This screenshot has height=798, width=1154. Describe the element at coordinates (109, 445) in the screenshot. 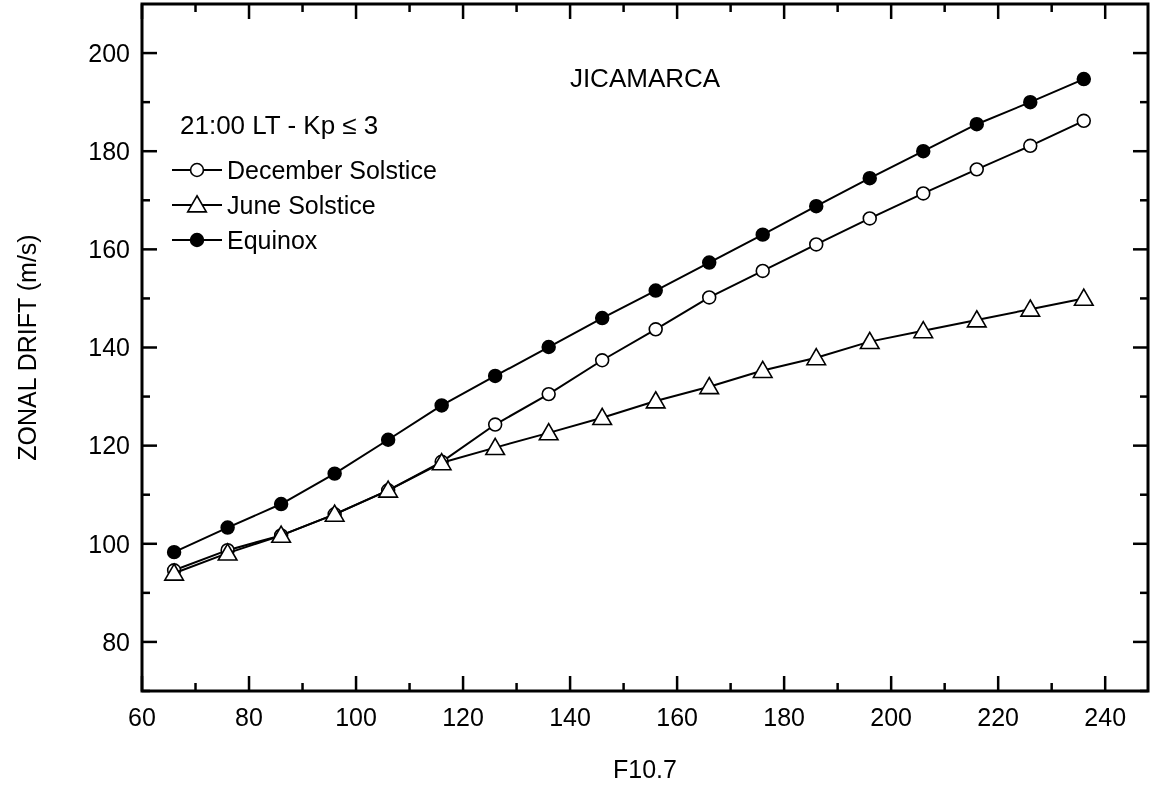

I see `y-tick-label: 120` at that location.